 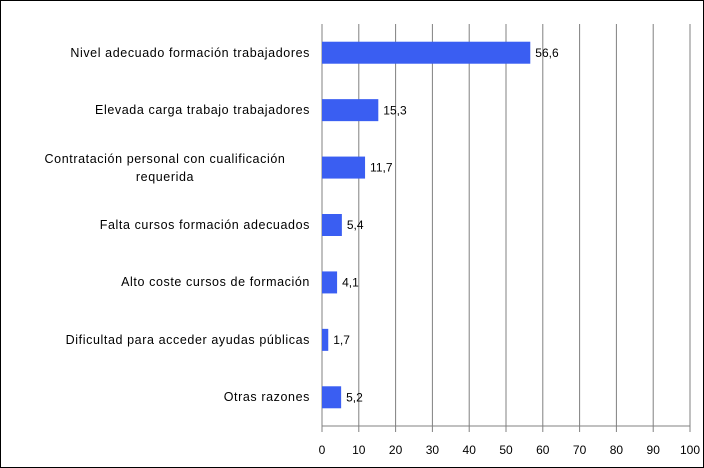 What do you see at coordinates (359, 450) in the screenshot?
I see `x-tick-label: 10` at bounding box center [359, 450].